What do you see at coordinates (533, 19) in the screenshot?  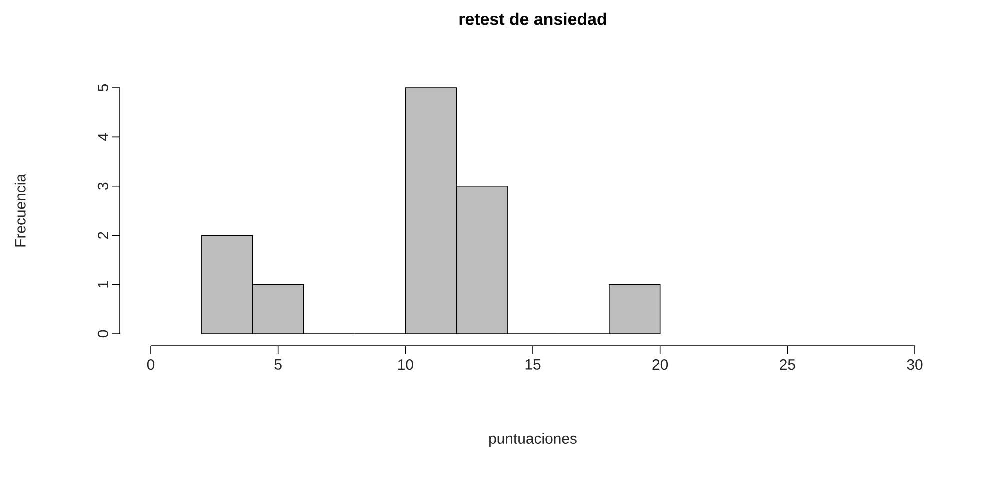 I see `chart-title: retest de ansiedad` at bounding box center [533, 19].